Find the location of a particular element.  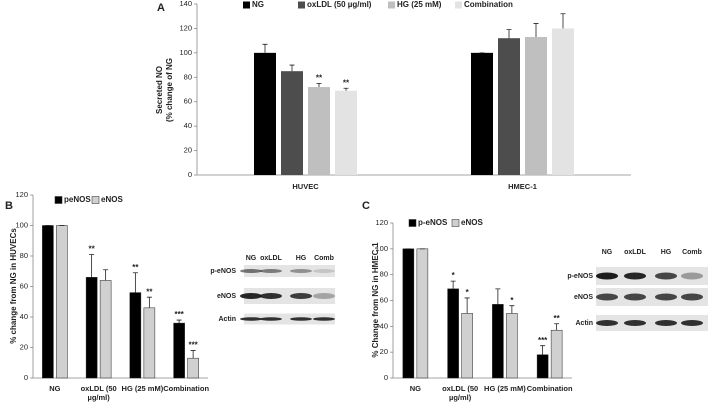

legend-label: HG (25 mM) is located at coordinates (419, 4).